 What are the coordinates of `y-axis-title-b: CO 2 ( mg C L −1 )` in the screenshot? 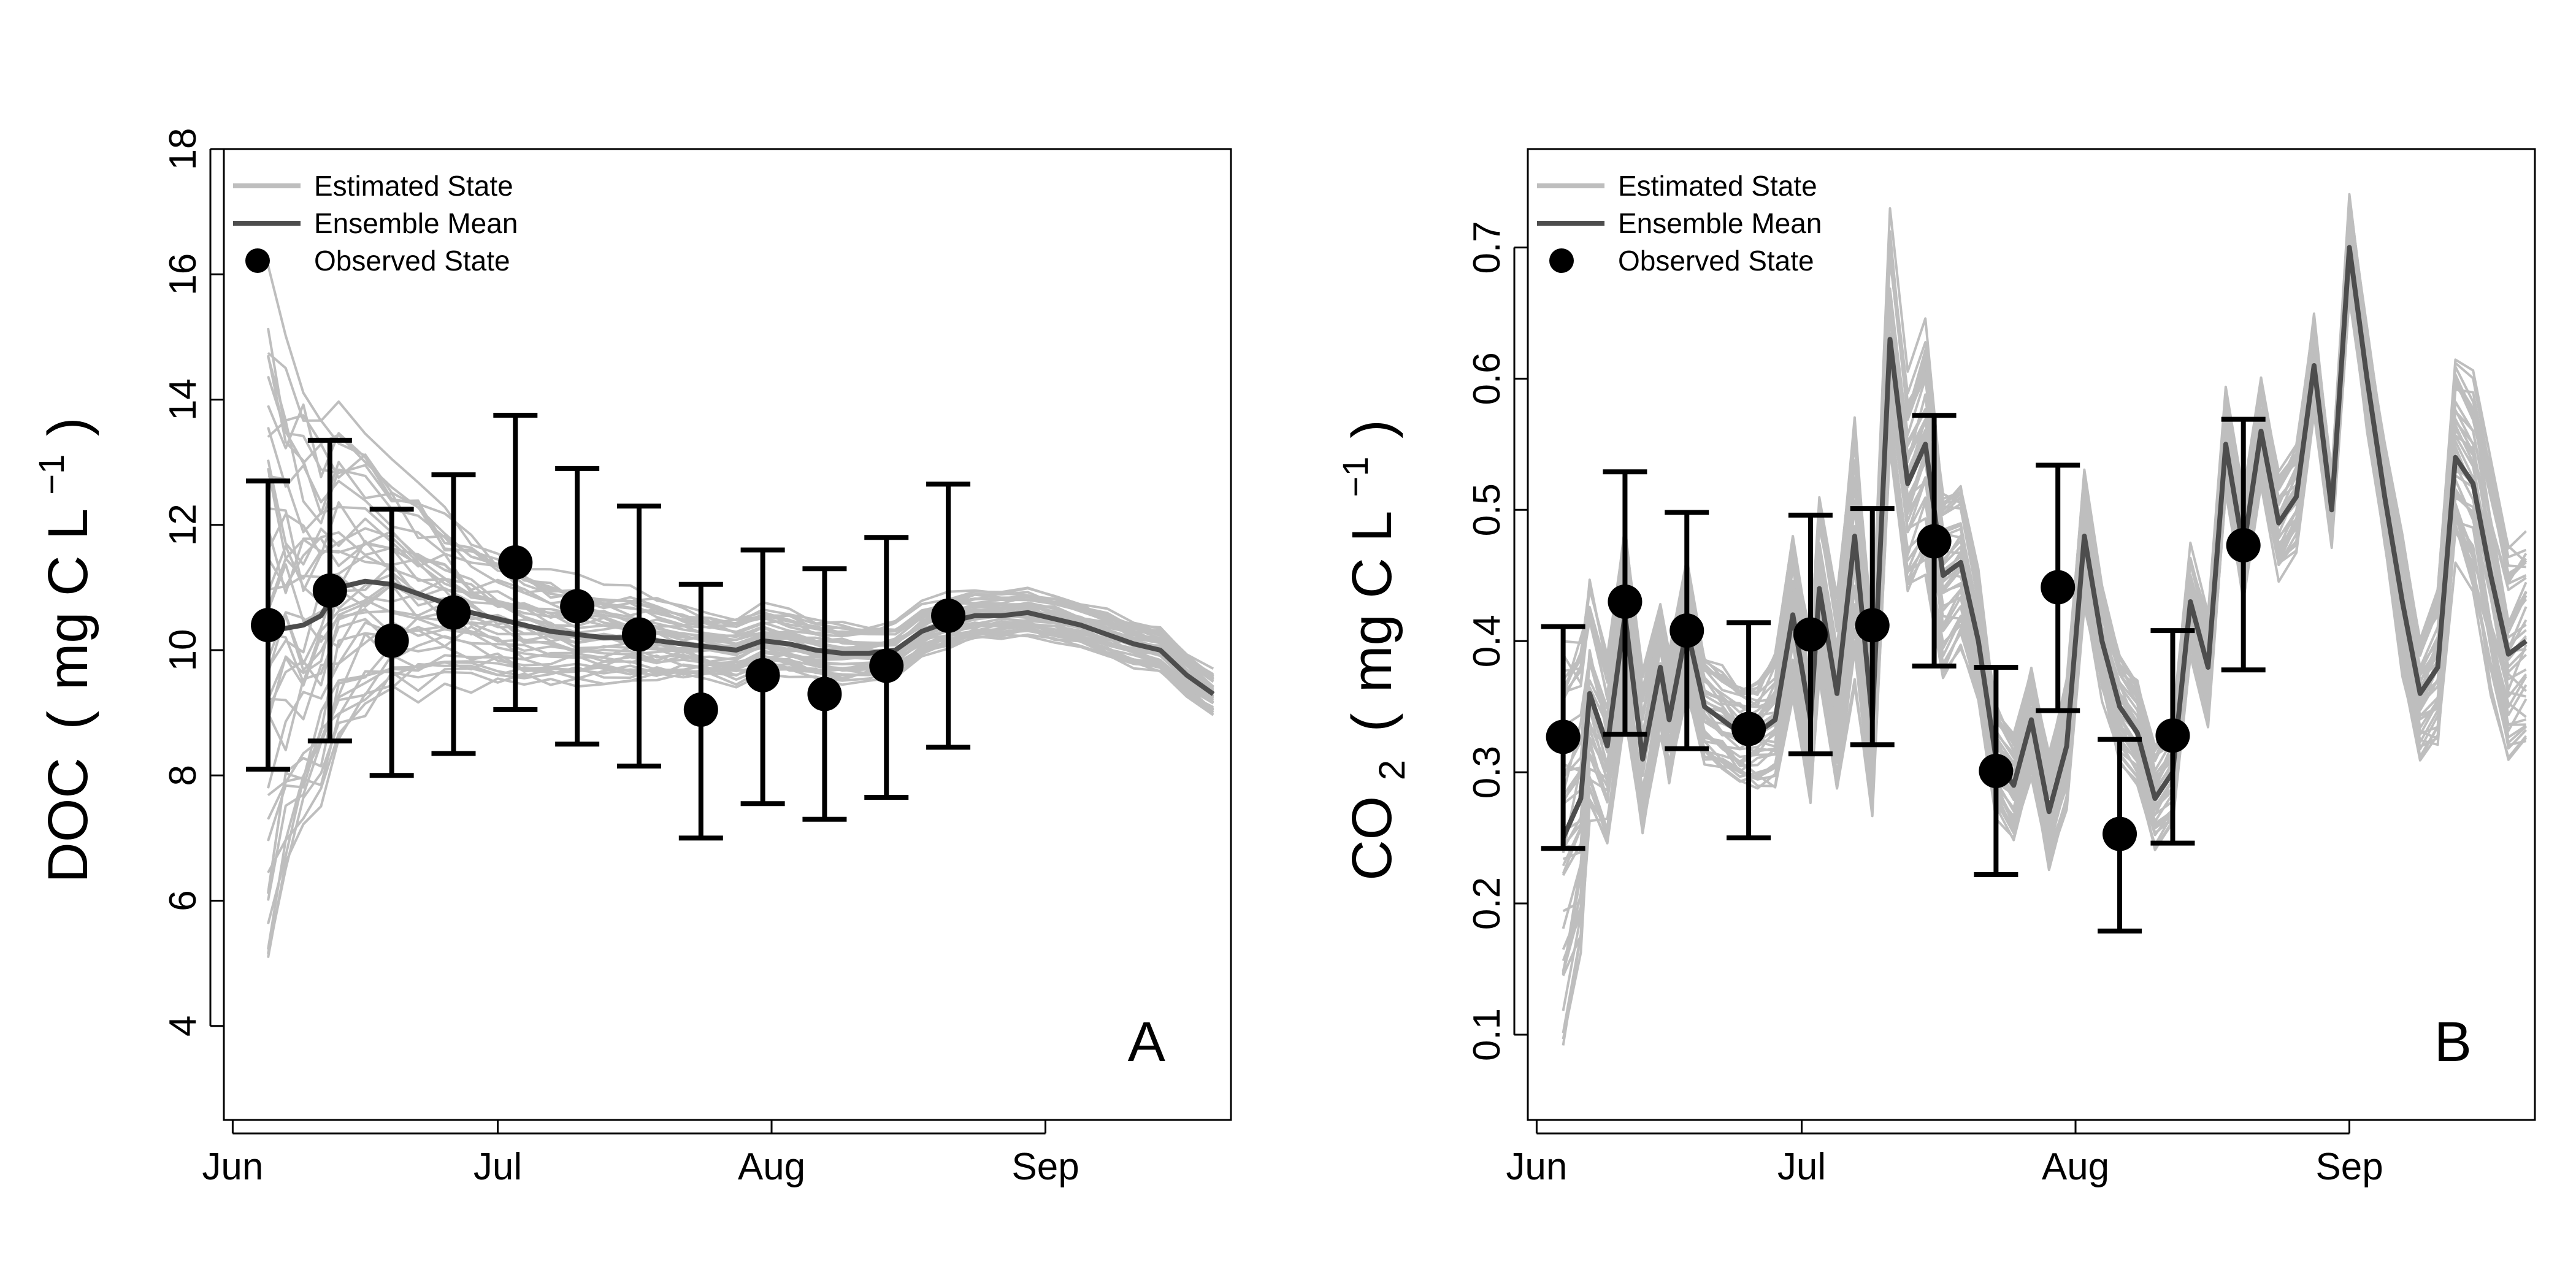 It's located at (1367, 650).